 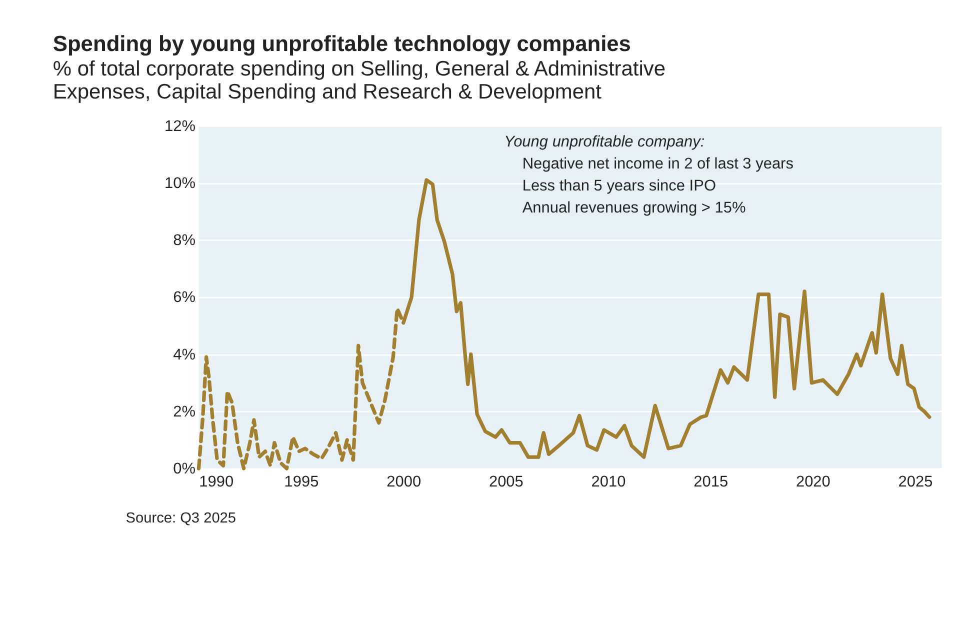 What do you see at coordinates (604, 142) in the screenshot?
I see `annotation: Young unprofitable company:` at bounding box center [604, 142].